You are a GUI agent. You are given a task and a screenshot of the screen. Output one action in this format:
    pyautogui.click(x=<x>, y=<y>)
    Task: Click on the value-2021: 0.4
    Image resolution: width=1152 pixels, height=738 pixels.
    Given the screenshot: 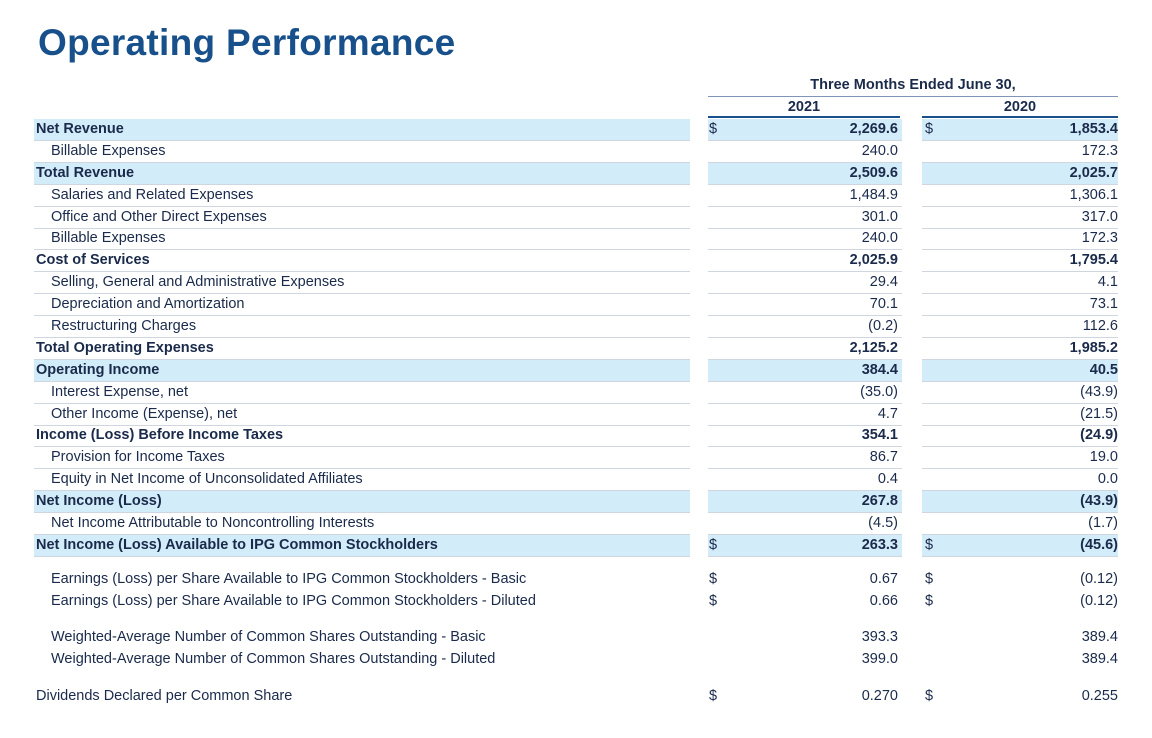 What is the action you would take?
    pyautogui.click(x=887, y=479)
    